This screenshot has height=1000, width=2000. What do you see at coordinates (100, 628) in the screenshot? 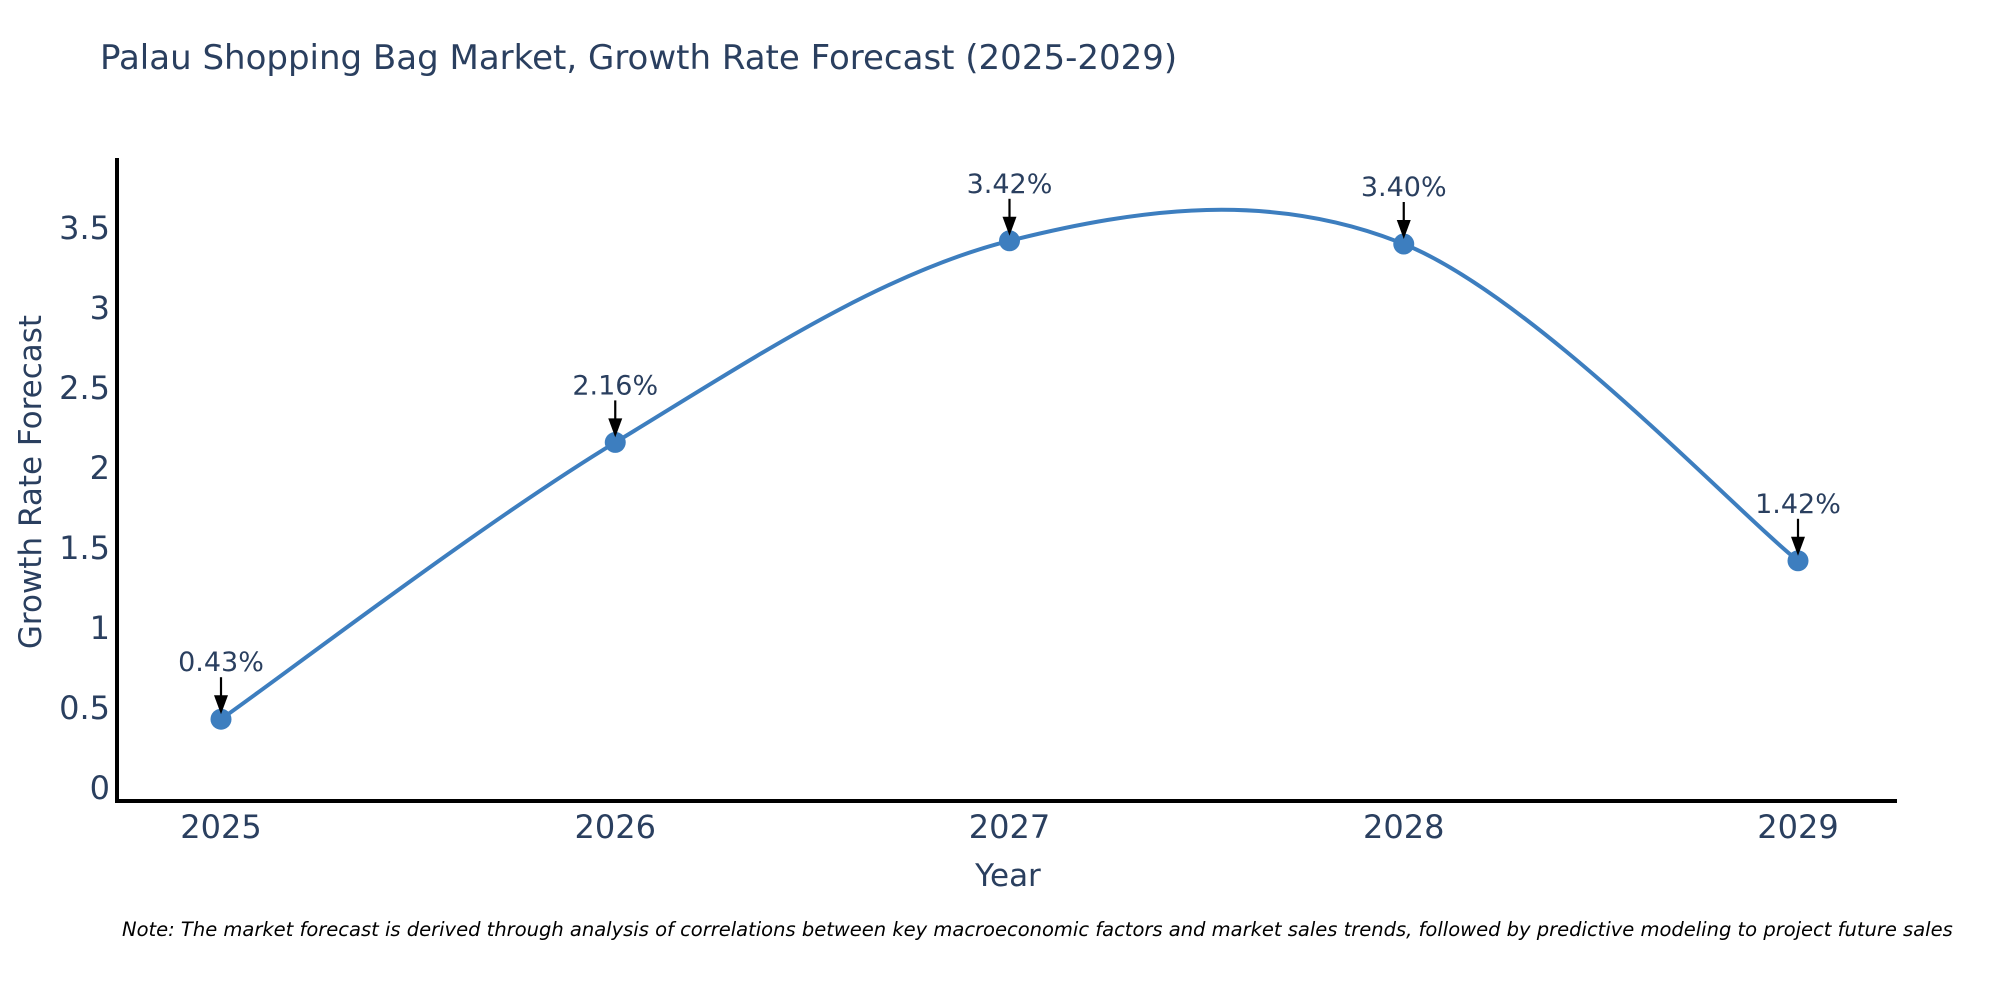
I see `y-tick-label: 1` at bounding box center [100, 628].